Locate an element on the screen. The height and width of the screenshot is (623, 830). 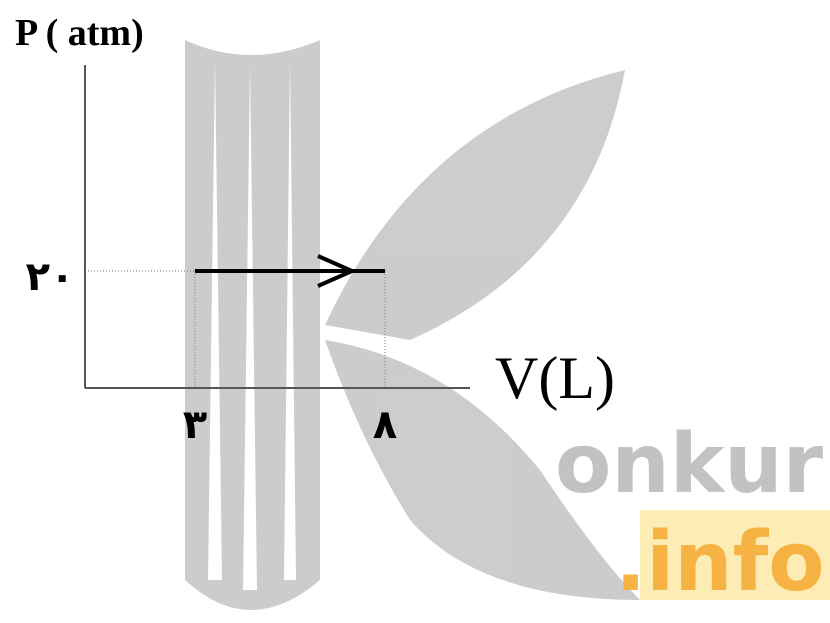
y-tick-label: ۲۰ is located at coordinates (50, 277).